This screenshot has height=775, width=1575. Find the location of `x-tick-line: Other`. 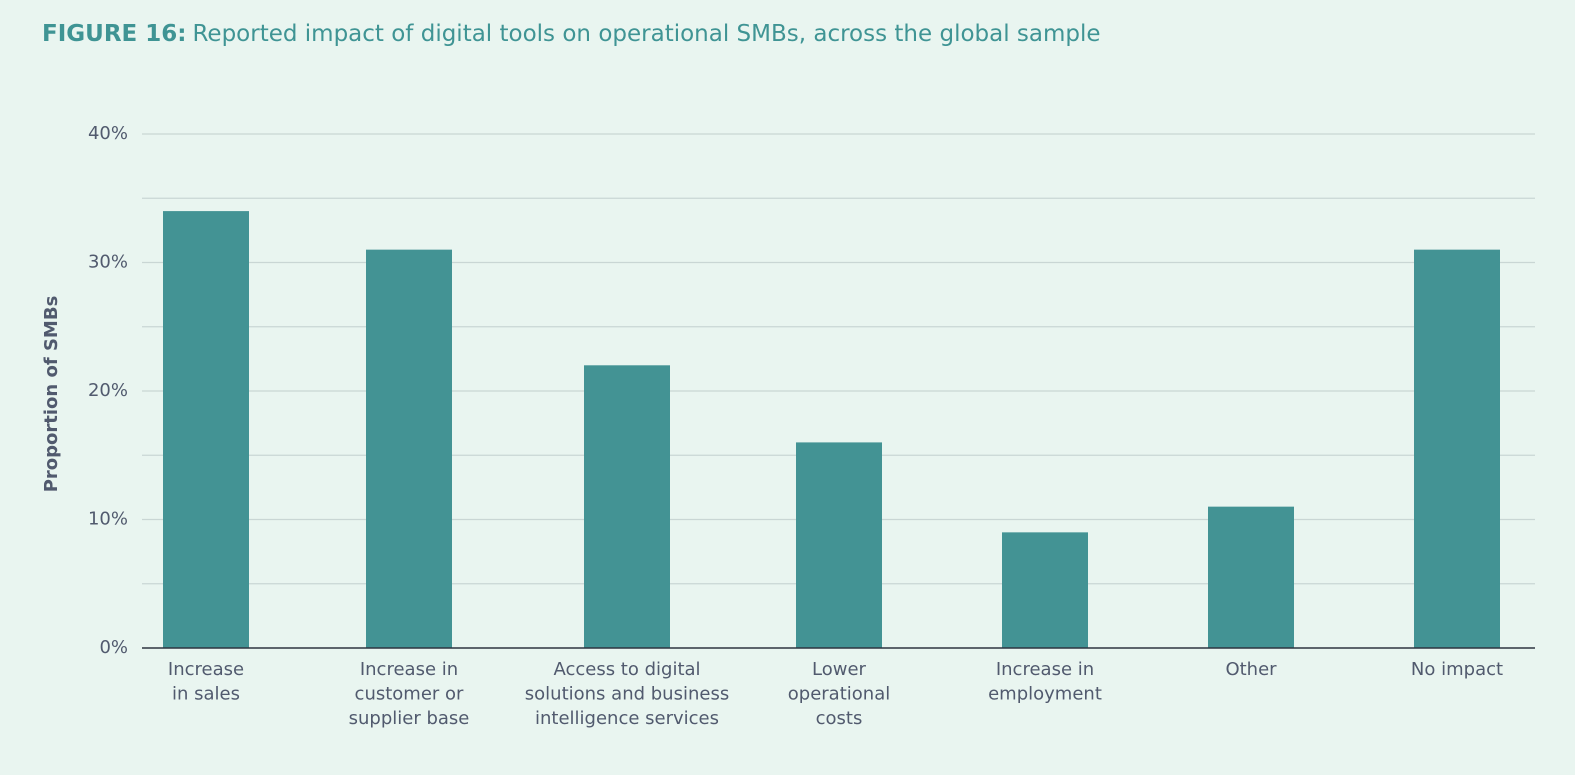

x-tick-line: Other is located at coordinates (1251, 669).